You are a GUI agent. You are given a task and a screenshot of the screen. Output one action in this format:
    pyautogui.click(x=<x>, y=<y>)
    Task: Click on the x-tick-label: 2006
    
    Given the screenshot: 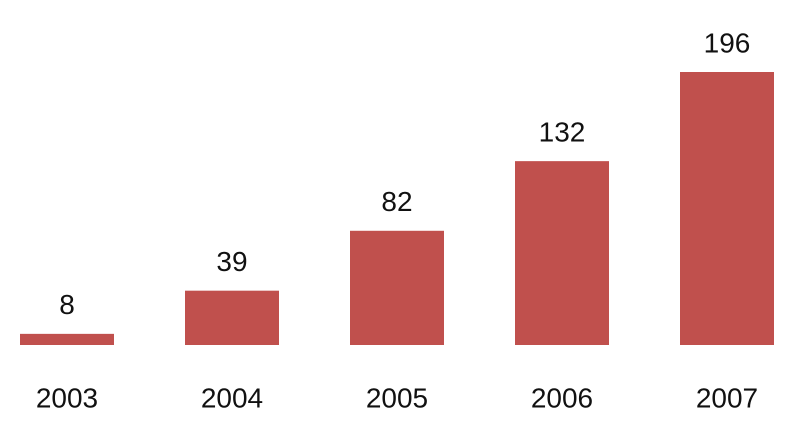 What is the action you would take?
    pyautogui.click(x=562, y=397)
    